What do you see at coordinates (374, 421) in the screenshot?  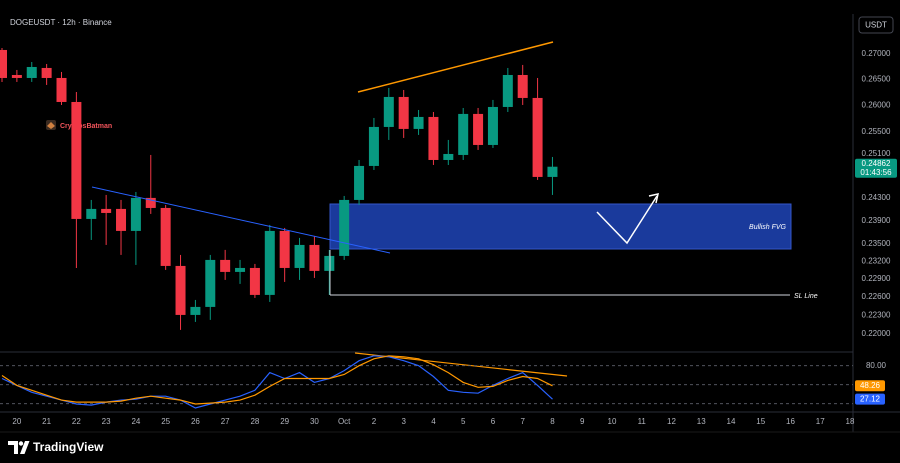 I see `x-tick-label: 2` at bounding box center [374, 421].